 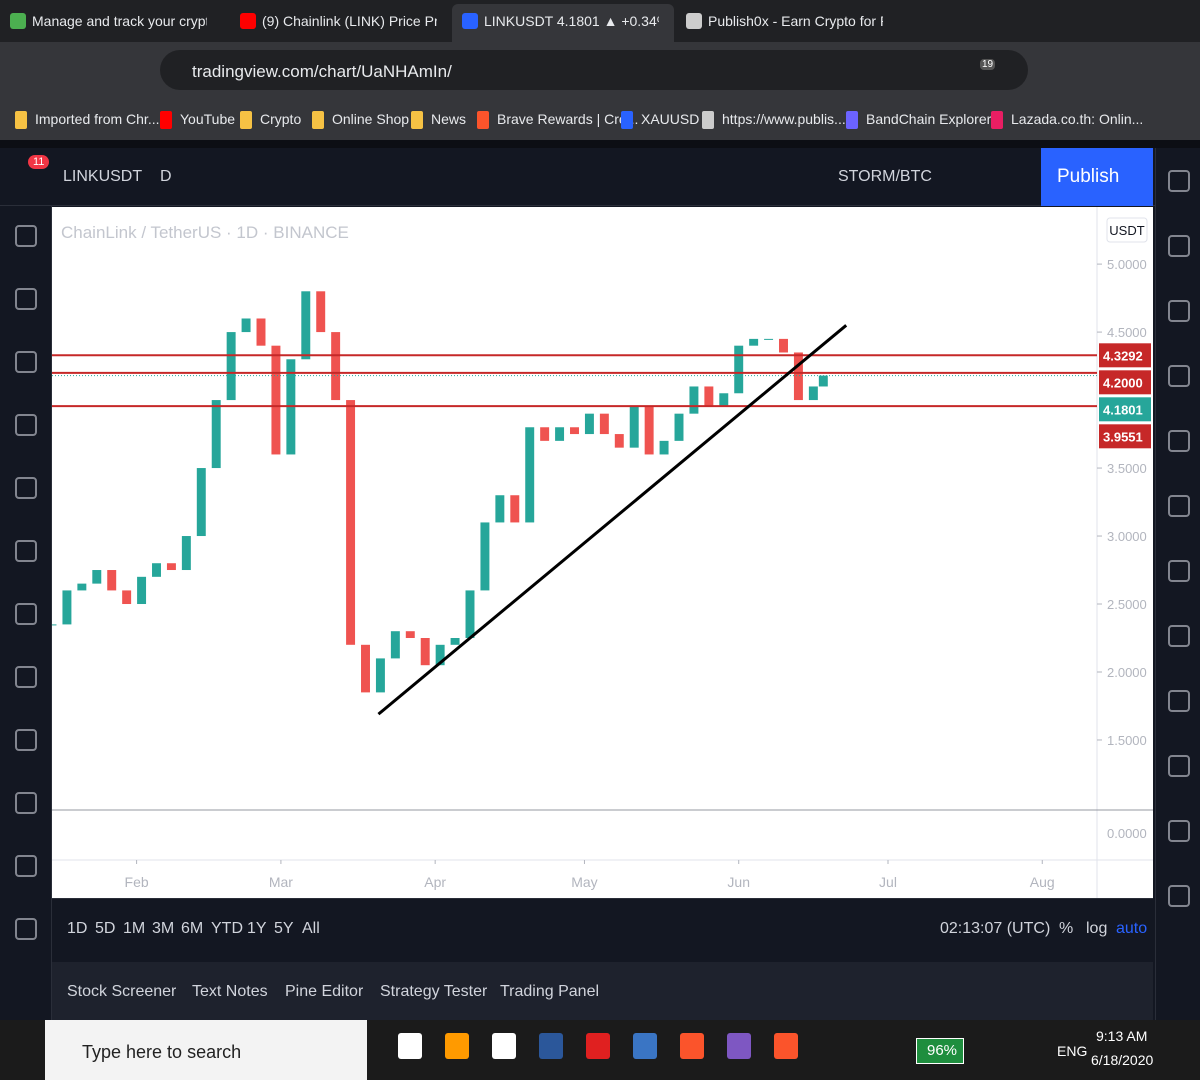 What do you see at coordinates (163, 928) in the screenshot?
I see `range-button: 3M` at bounding box center [163, 928].